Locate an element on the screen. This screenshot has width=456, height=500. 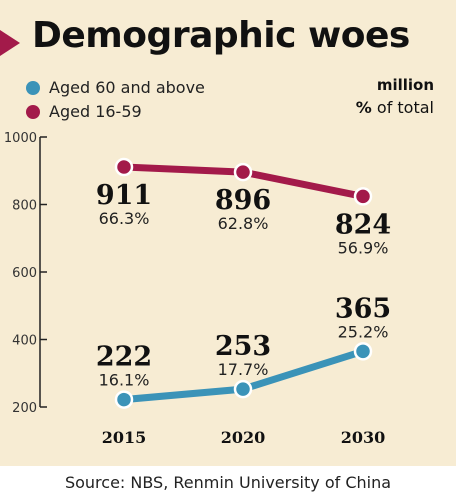
unit-percent: % of total is located at coordinates (395, 107).